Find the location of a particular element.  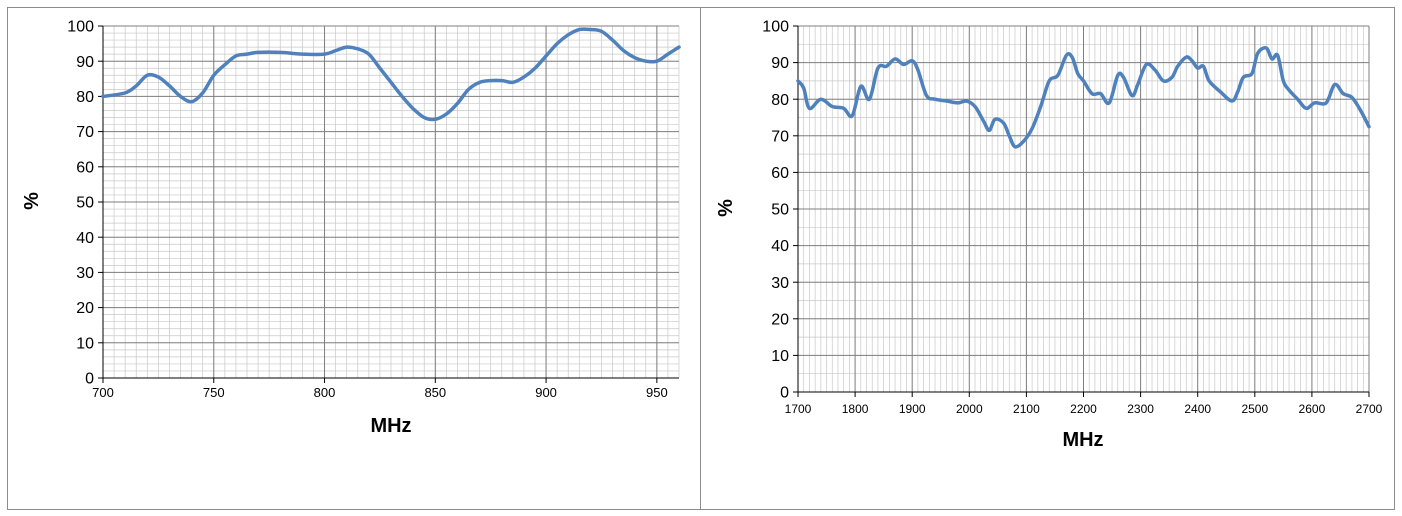

x-tick-label: 1700 is located at coordinates (798, 409).